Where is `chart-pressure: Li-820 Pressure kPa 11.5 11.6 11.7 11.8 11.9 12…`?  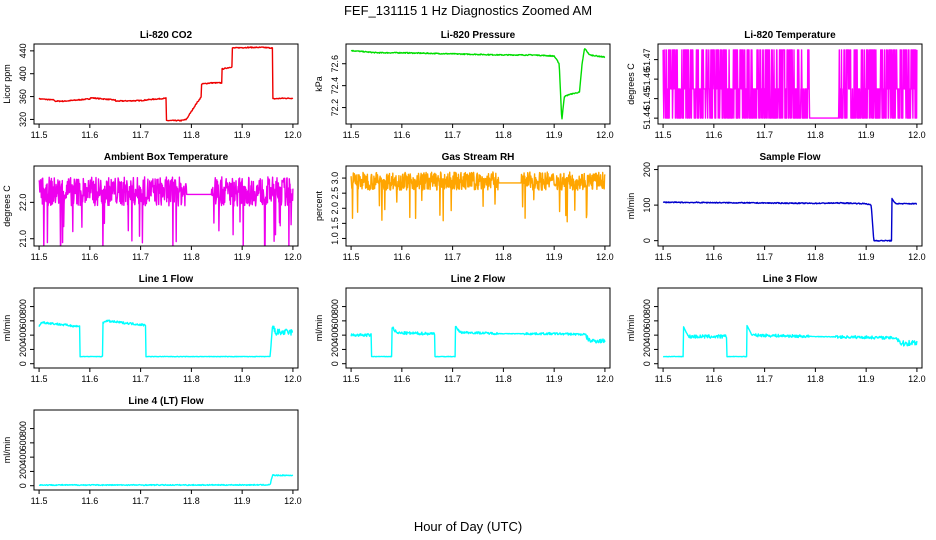 chart-pressure: Li-820 Pressure kPa 11.5 11.6 11.7 11.8 11.9 12… is located at coordinates (464, 85).